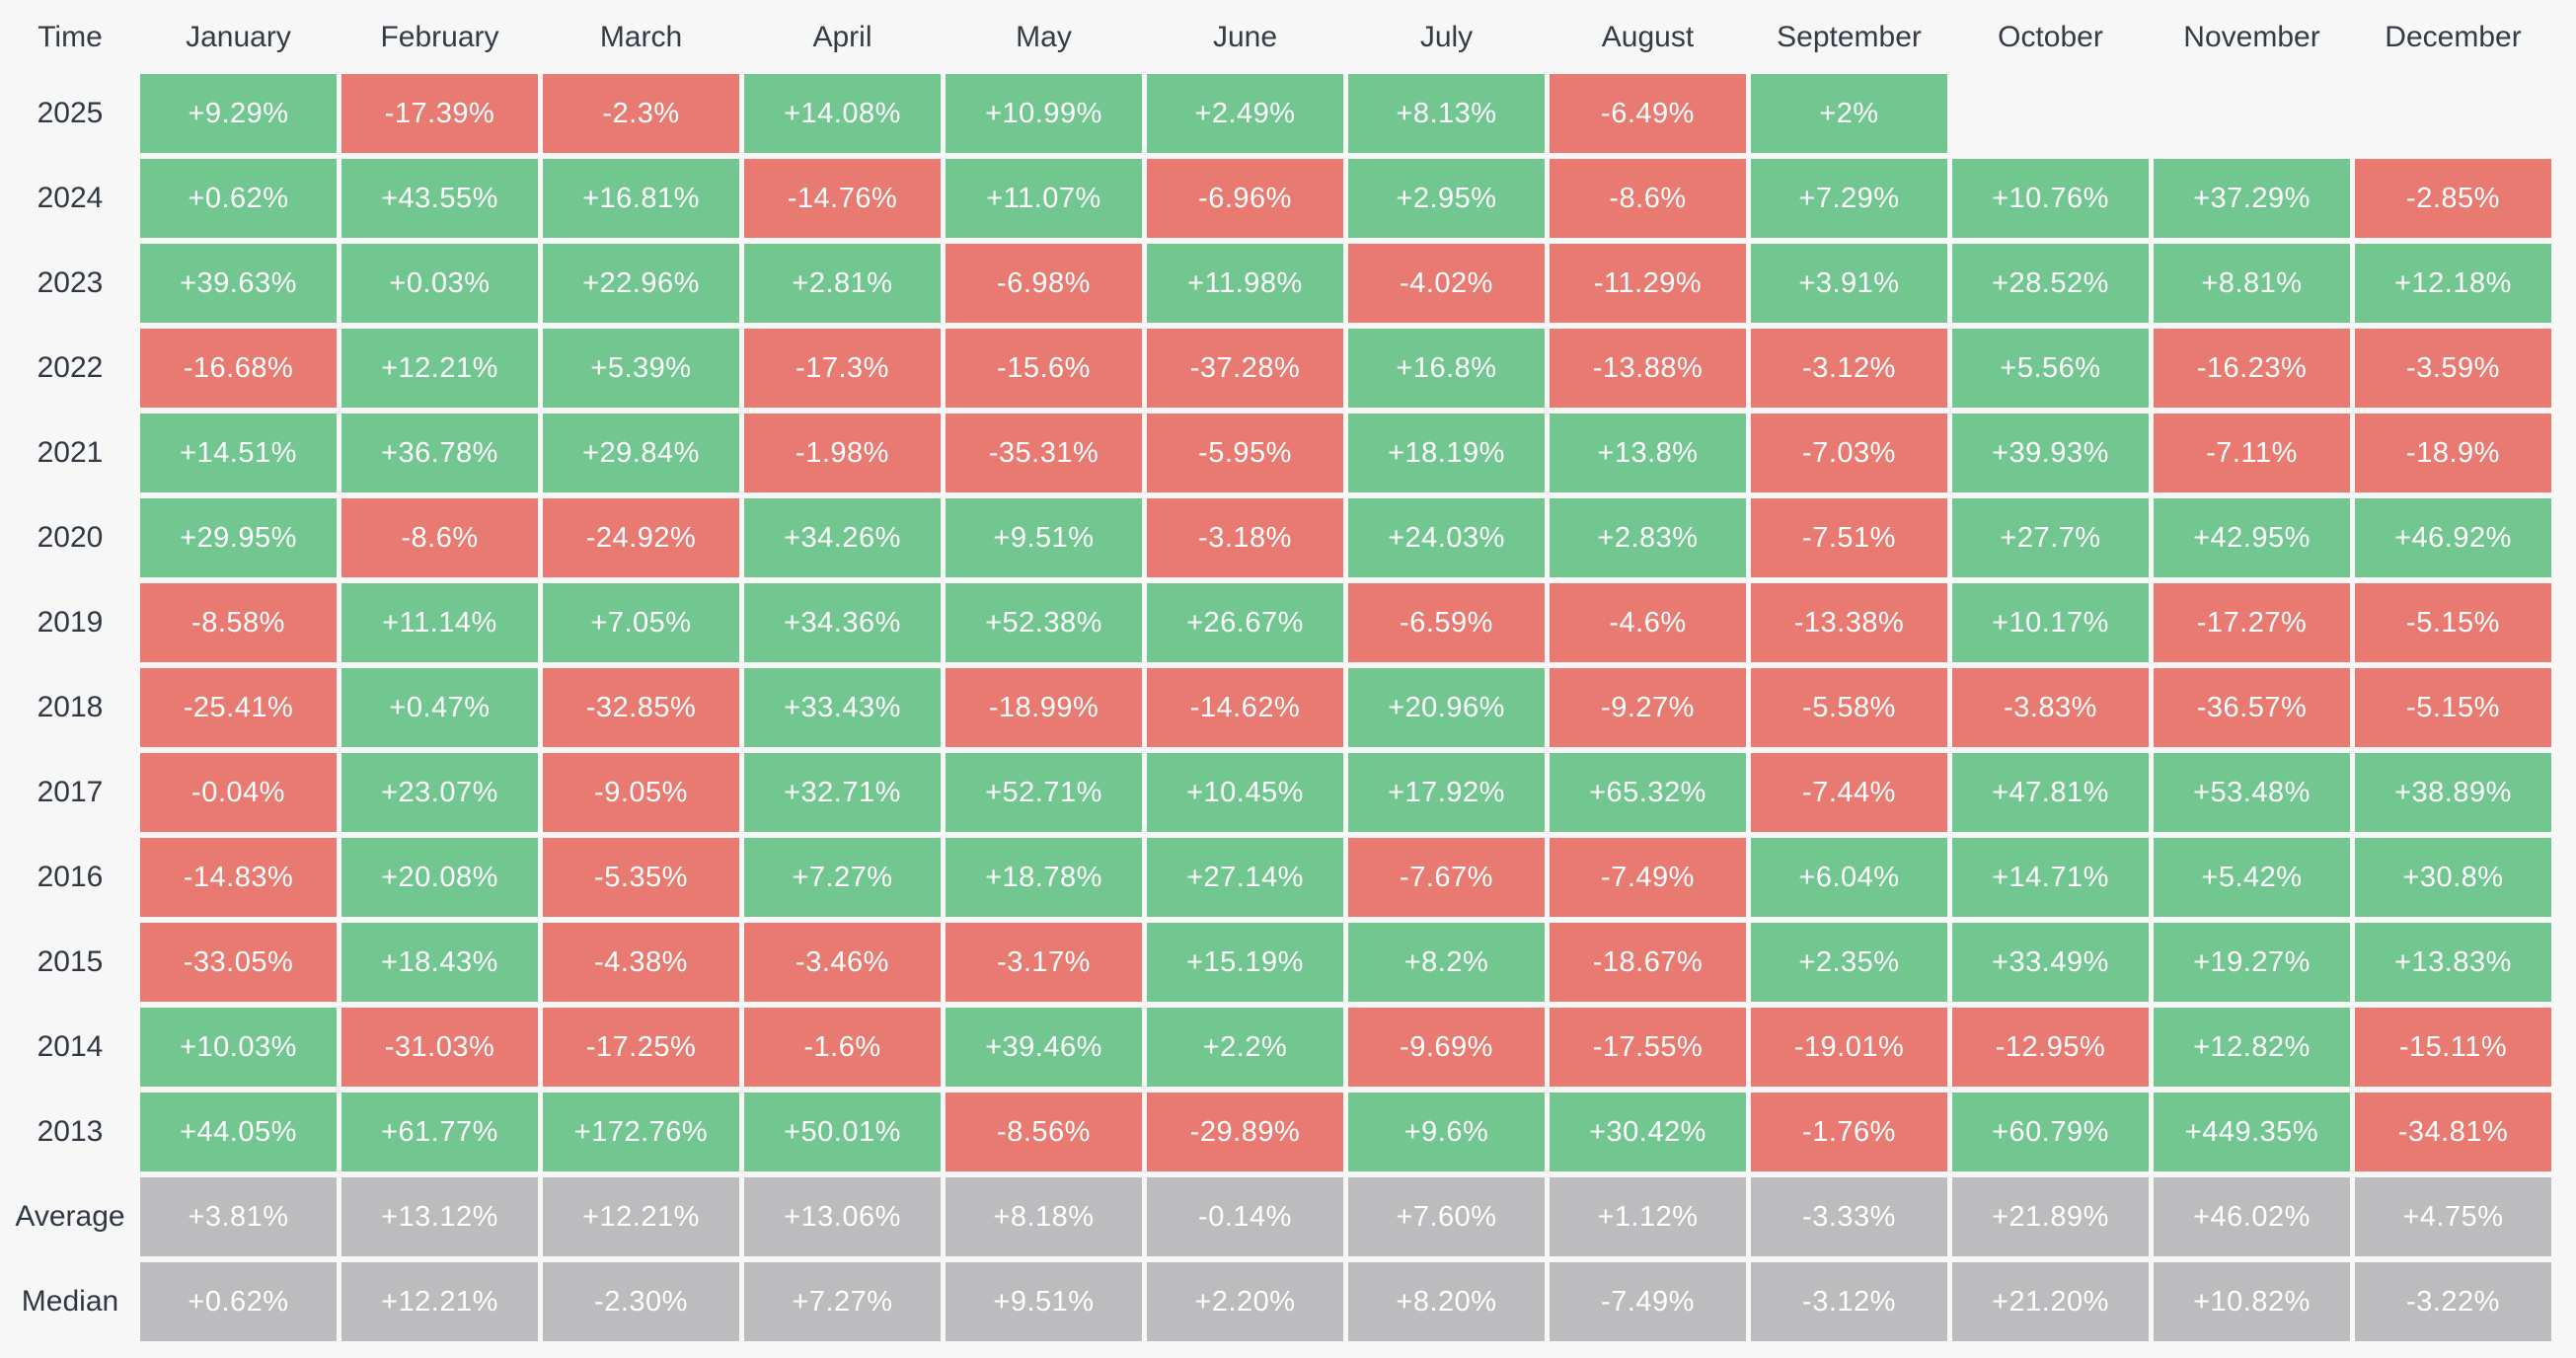  Describe the element at coordinates (1245, 368) in the screenshot. I see `return-cell-2022-june: -37.28%` at that location.